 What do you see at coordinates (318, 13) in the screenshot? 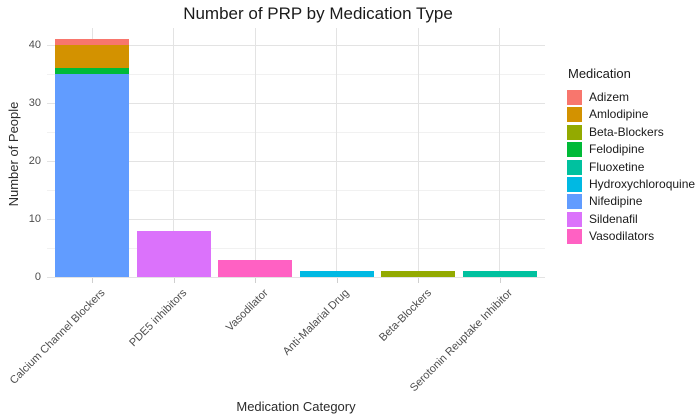
I see `chart-title: Number of PRP by Medication Type` at bounding box center [318, 13].